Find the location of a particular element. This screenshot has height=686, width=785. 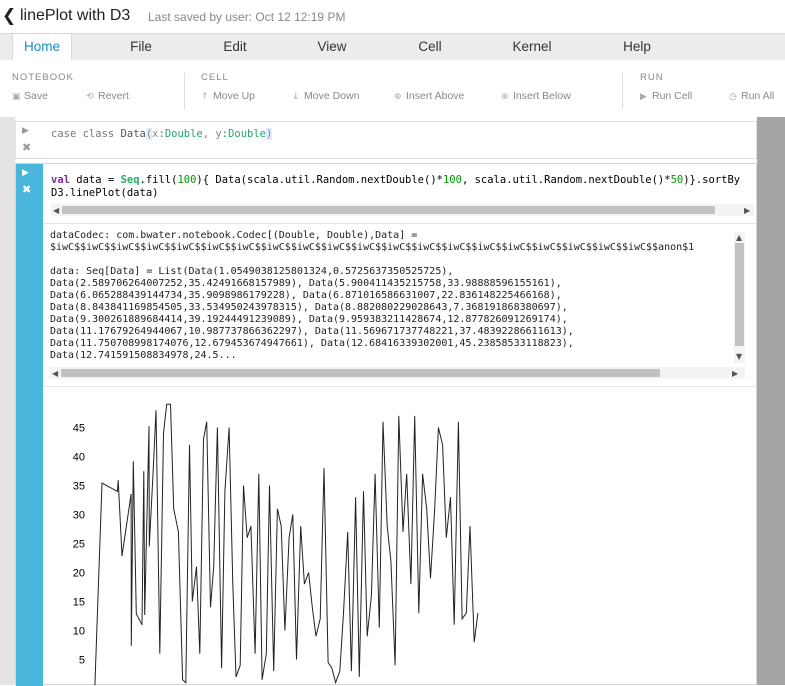

y-tick-label: 25 is located at coordinates (79, 545).